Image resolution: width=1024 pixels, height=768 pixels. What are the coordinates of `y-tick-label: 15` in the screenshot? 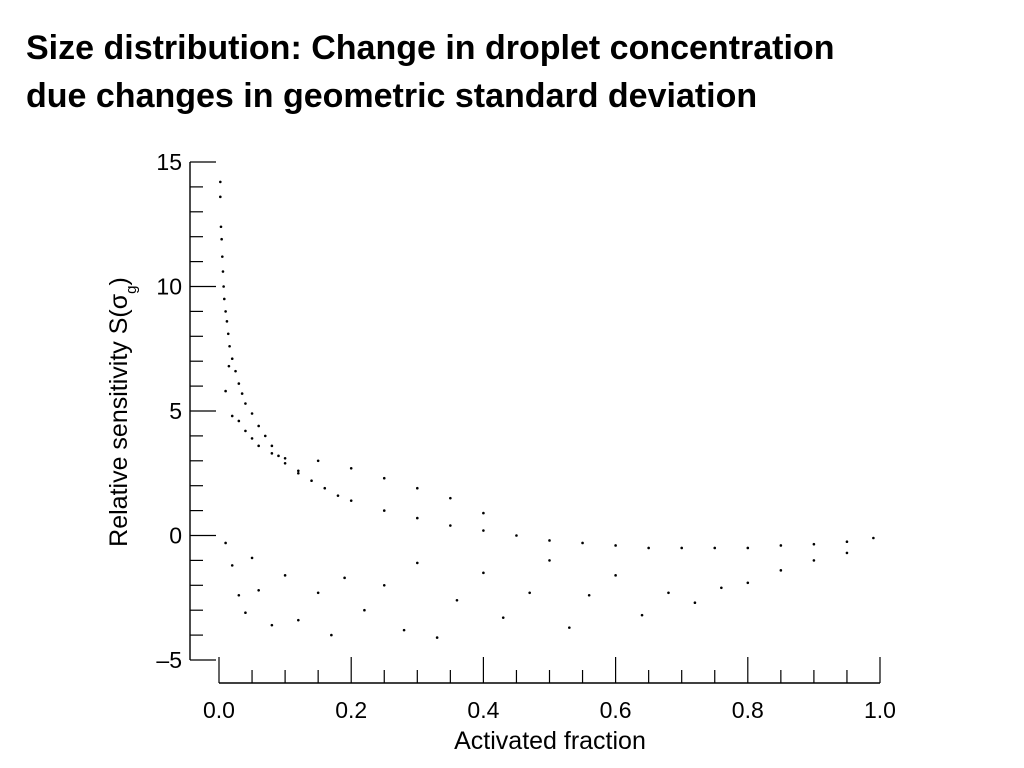 It's located at (169, 162).